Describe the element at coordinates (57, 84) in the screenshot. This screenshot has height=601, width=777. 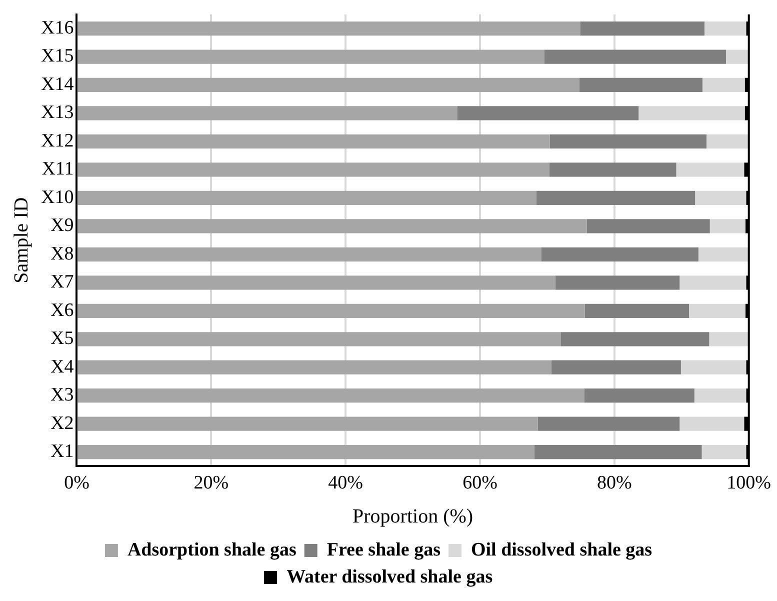
I see `y-tick-label: X14` at that location.